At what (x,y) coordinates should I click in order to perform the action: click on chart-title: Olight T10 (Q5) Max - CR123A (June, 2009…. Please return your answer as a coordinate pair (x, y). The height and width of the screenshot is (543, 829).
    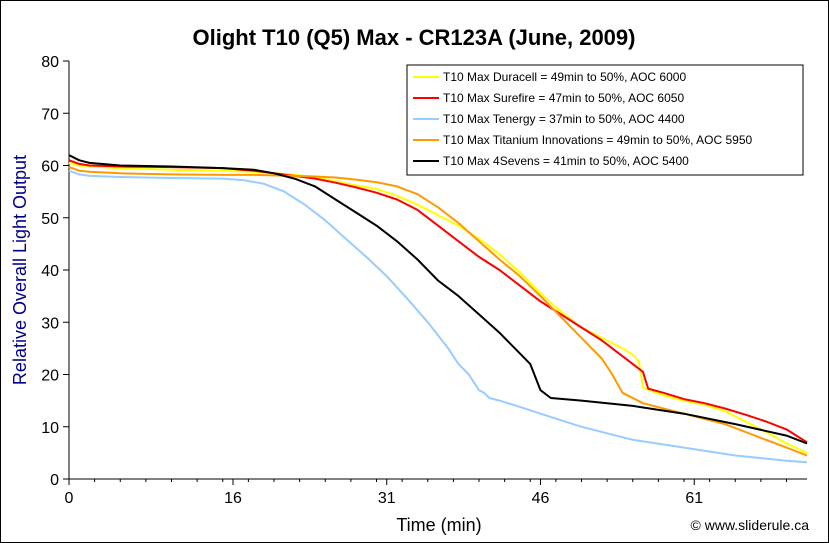
    Looking at the image, I should click on (414, 37).